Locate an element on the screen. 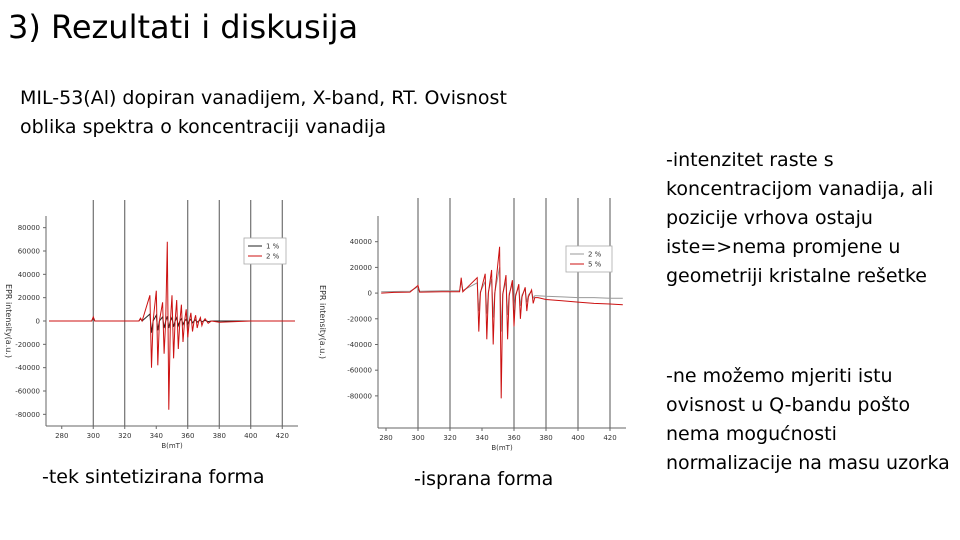  caption-as-synthesized: -tek sintetizirana forma is located at coordinates (153, 477).